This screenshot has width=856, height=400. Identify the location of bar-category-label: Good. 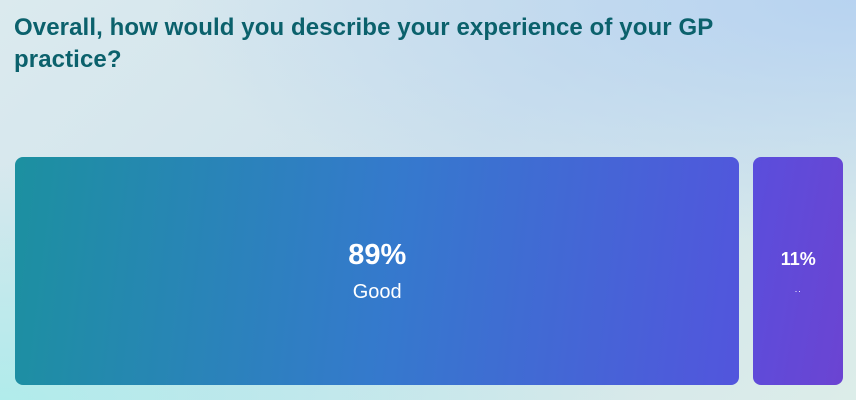
(377, 291).